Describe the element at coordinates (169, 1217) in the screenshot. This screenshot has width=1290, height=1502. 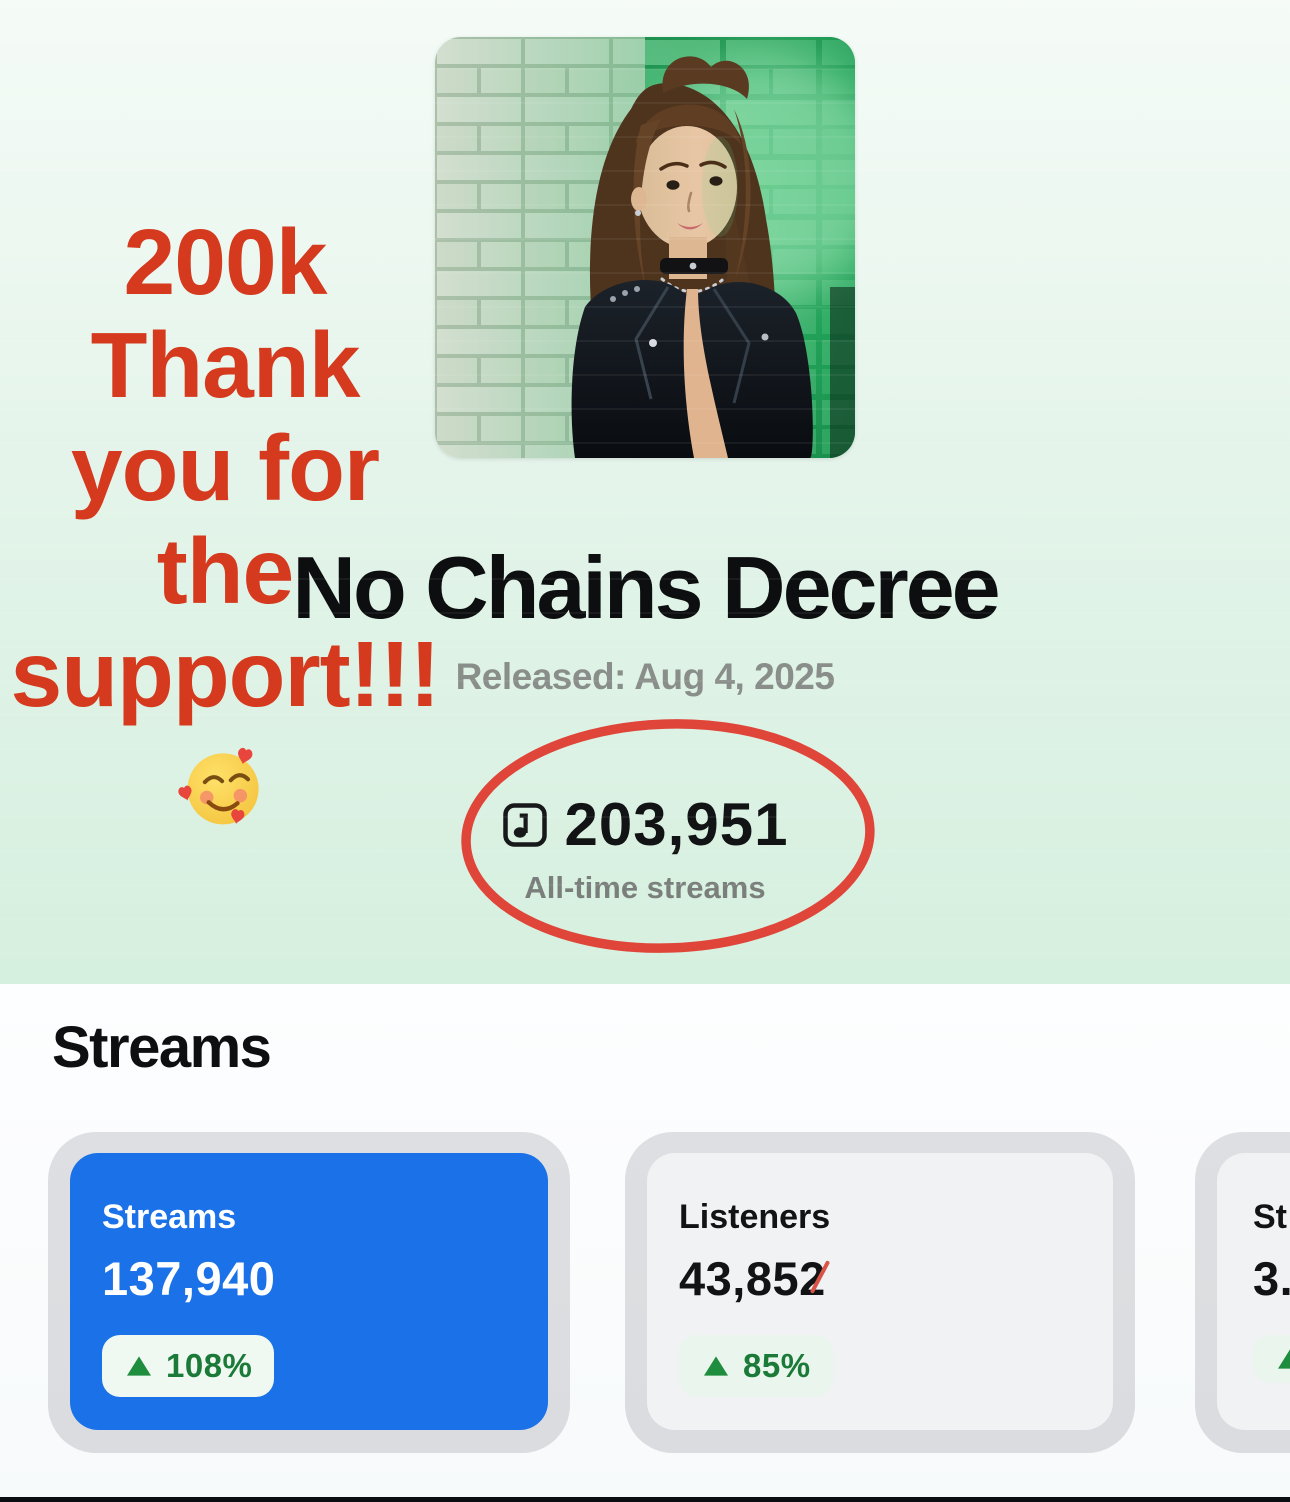
I see `card-label: Streams` at that location.